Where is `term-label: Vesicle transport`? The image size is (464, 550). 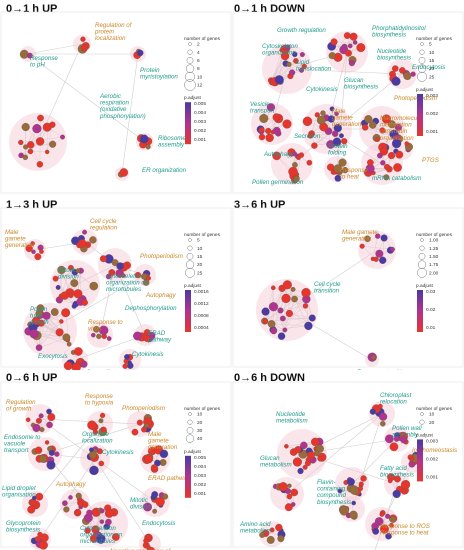
term-label: Vesicle transport is located at coordinates (262, 108).